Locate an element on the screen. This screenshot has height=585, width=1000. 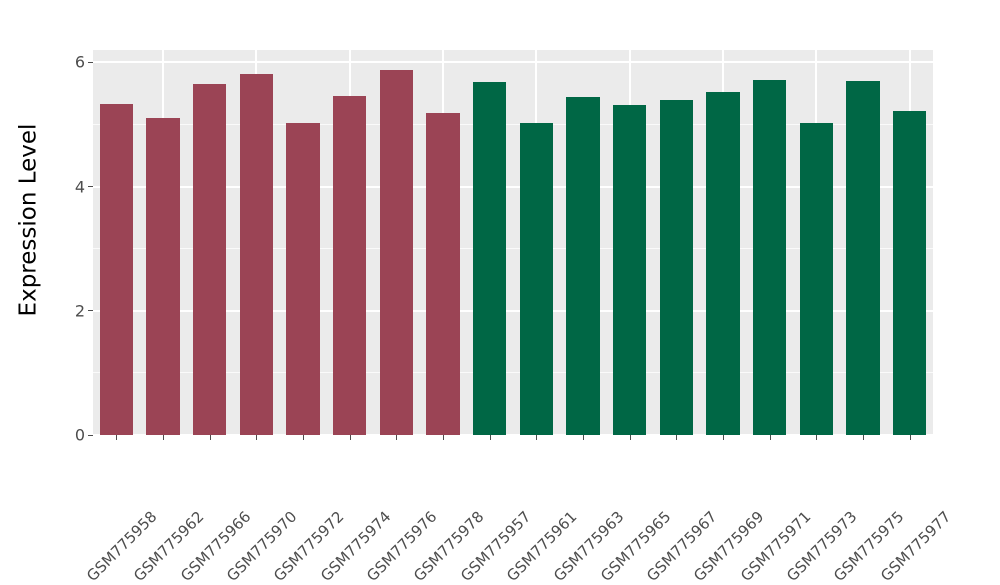
y-axis-title: Expression Level is located at coordinates (28, 220).